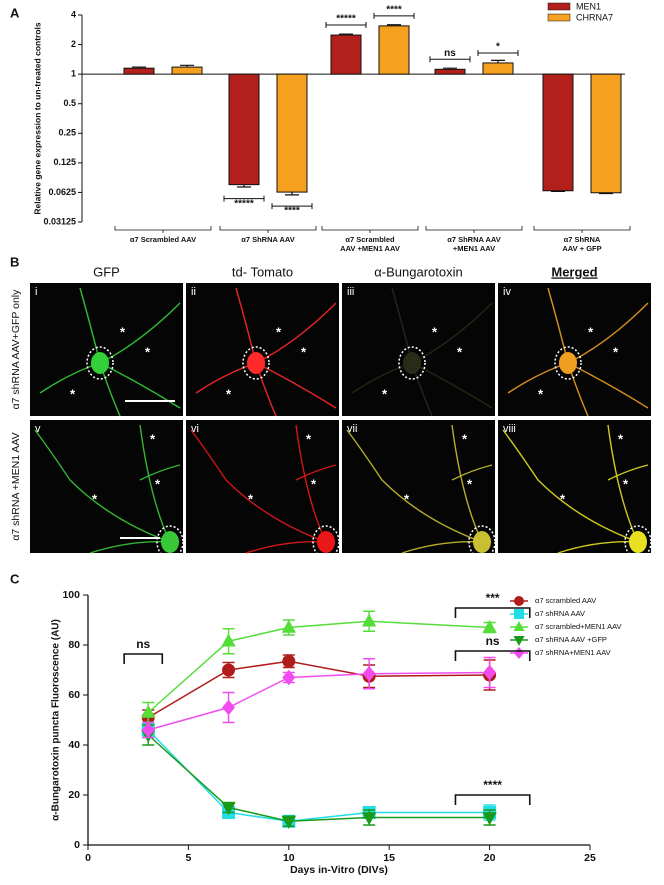 This screenshot has width=664, height=885. Describe the element at coordinates (74, 695) in the screenshot. I see `y-tick-label: 60` at that location.